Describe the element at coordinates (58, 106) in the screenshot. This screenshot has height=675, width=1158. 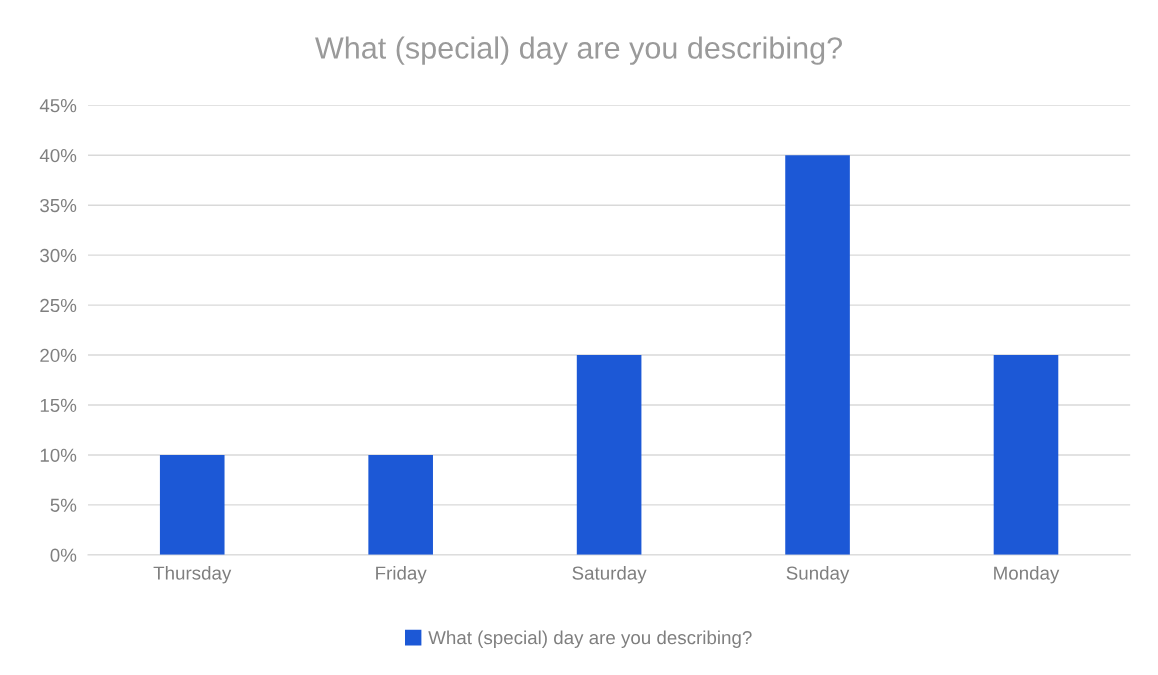
I see `y-tick-label: 45%` at that location.